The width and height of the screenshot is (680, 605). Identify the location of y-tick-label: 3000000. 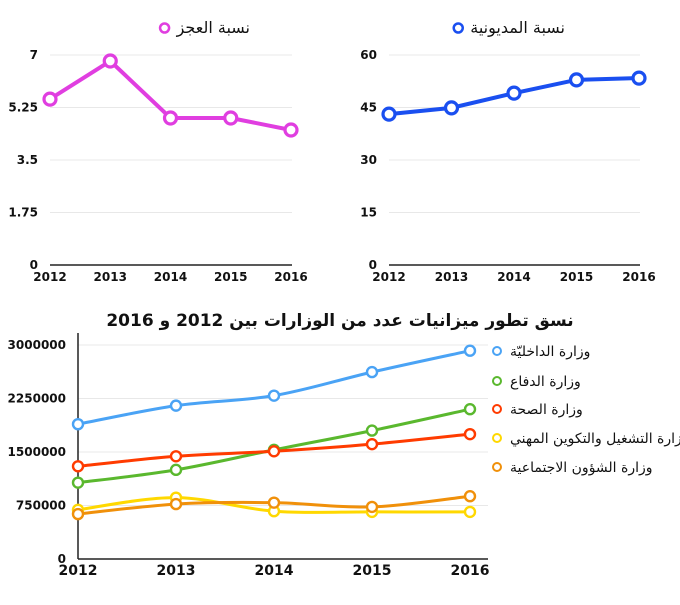
(37, 345).